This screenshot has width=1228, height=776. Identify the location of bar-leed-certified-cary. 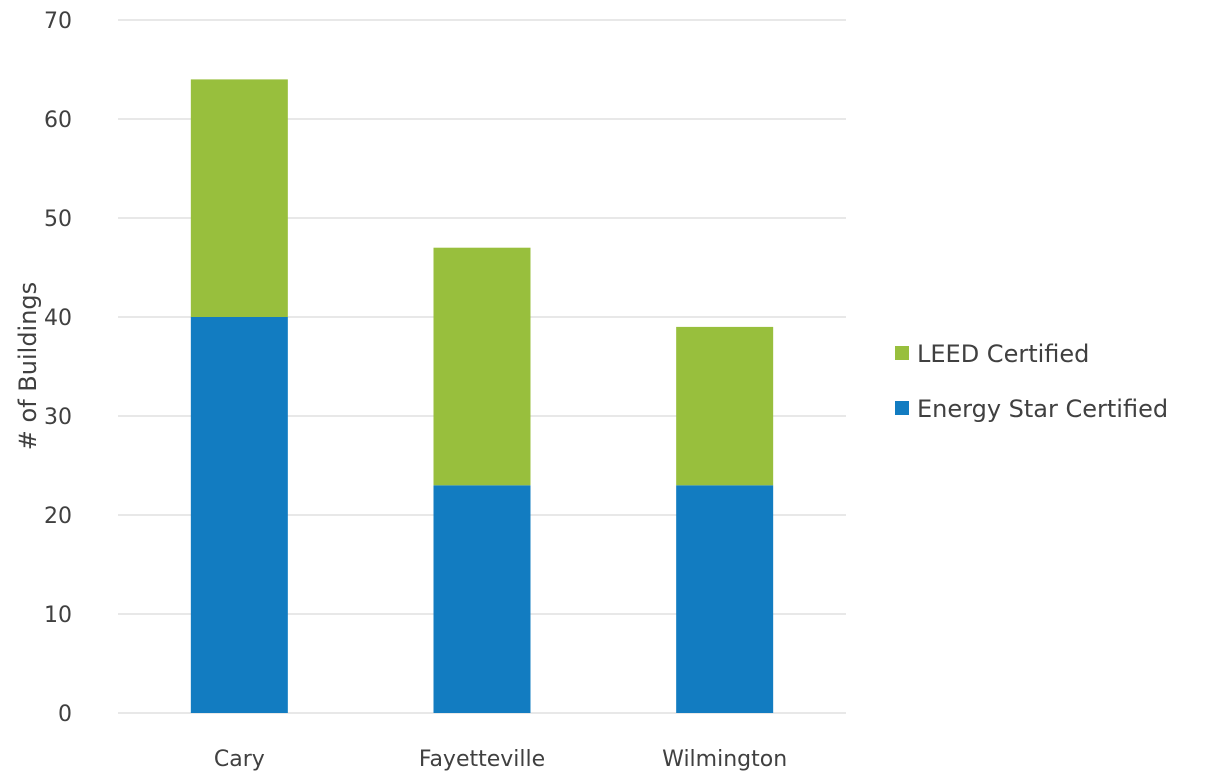
(239, 198).